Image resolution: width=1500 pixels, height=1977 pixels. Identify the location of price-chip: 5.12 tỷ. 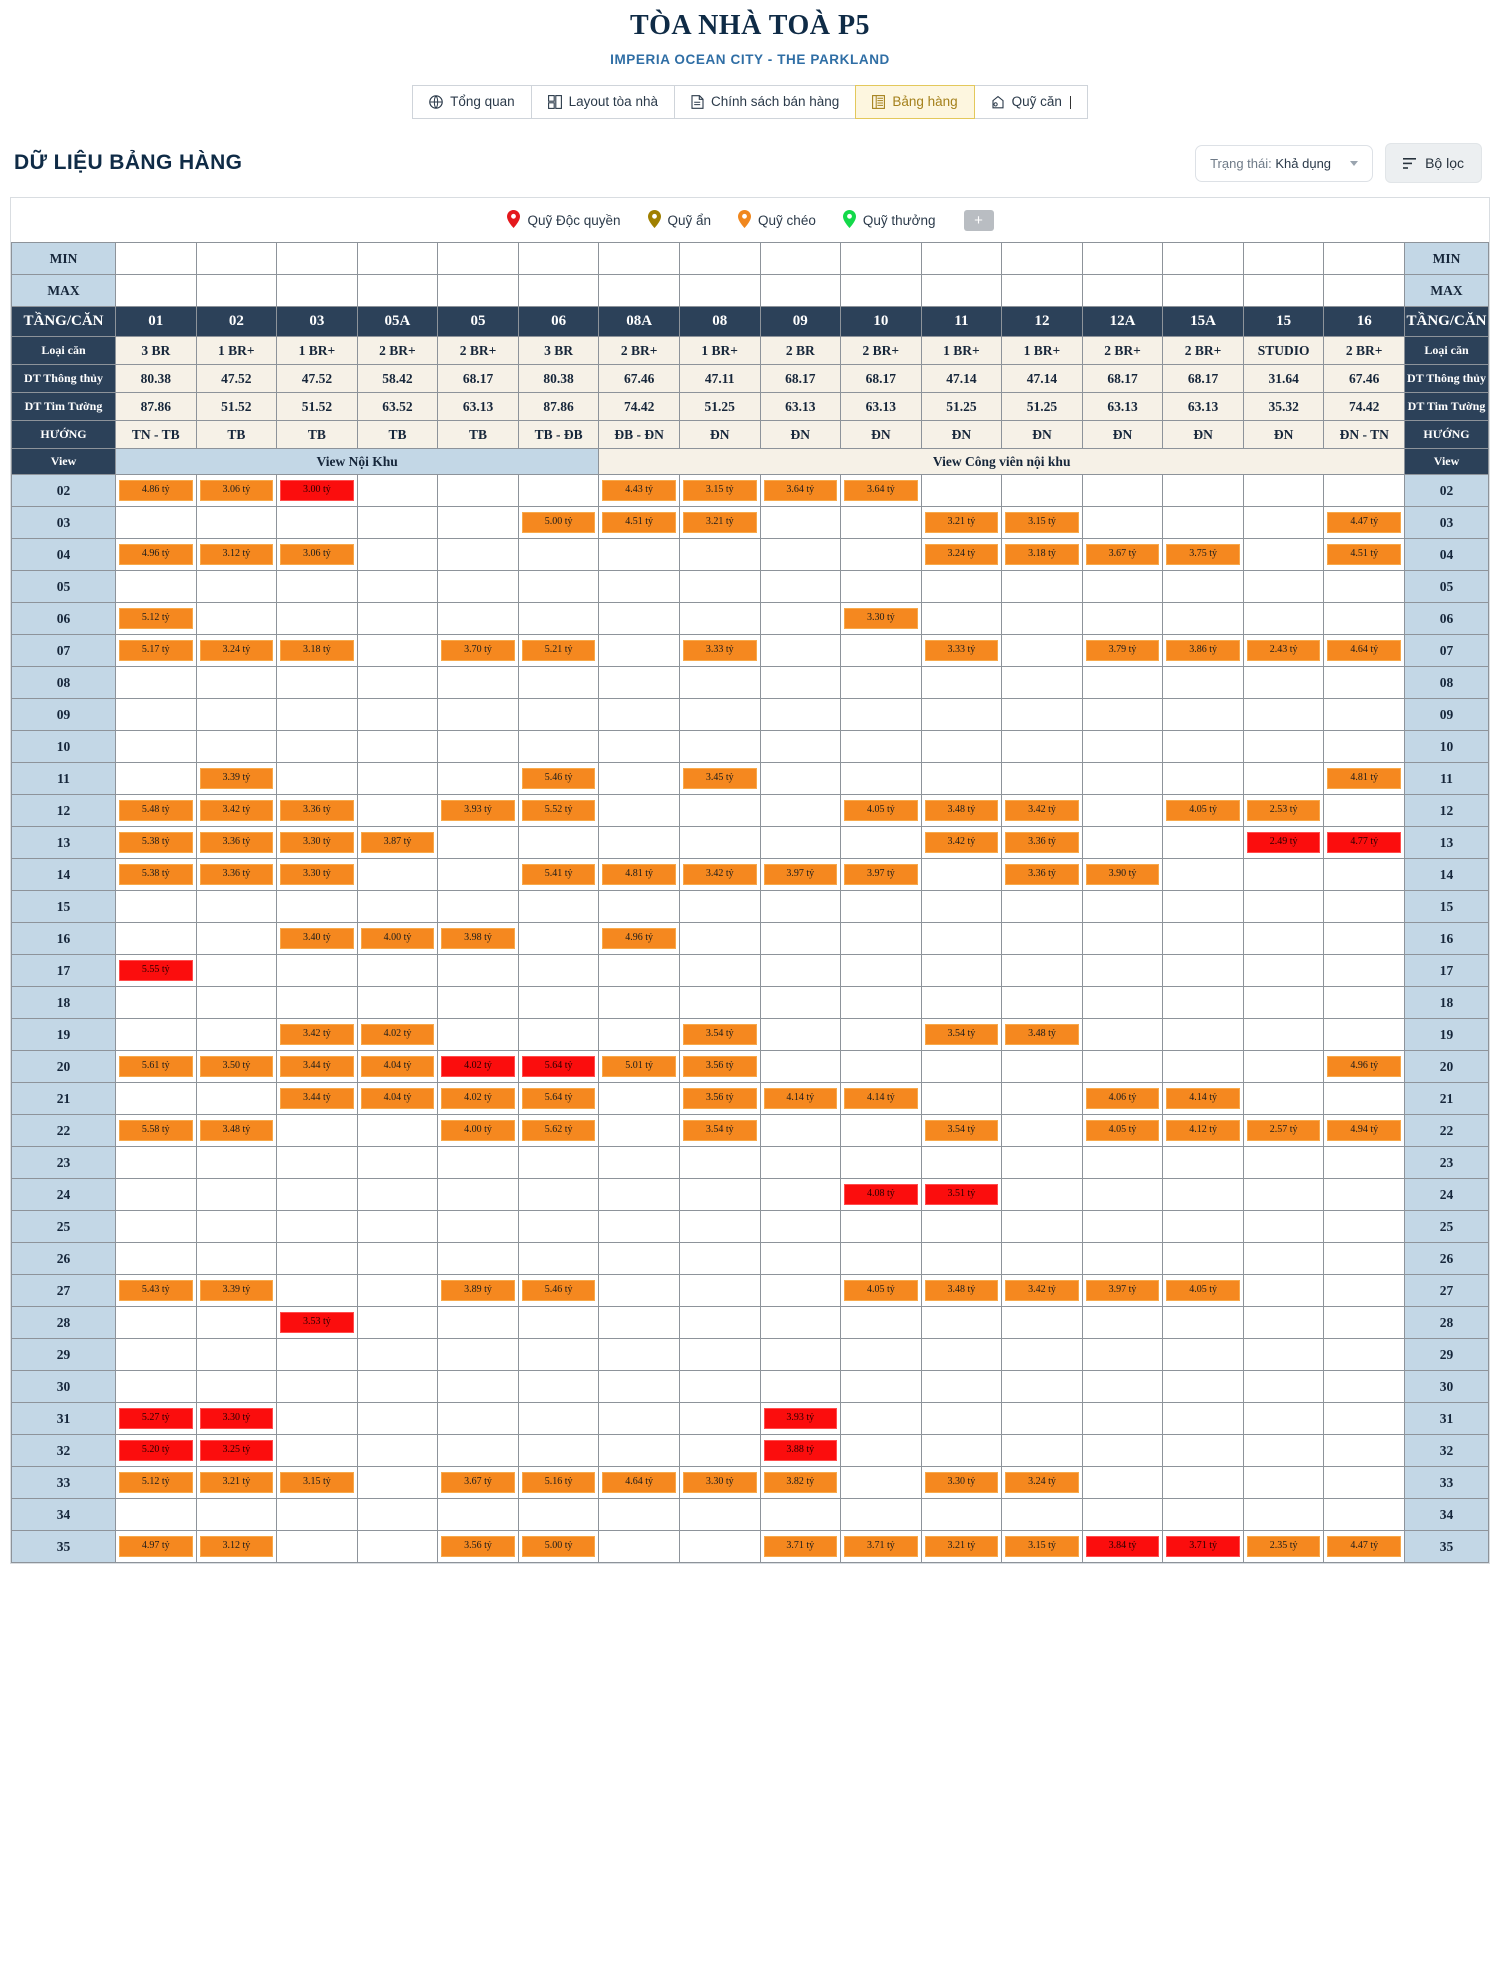
(156, 618).